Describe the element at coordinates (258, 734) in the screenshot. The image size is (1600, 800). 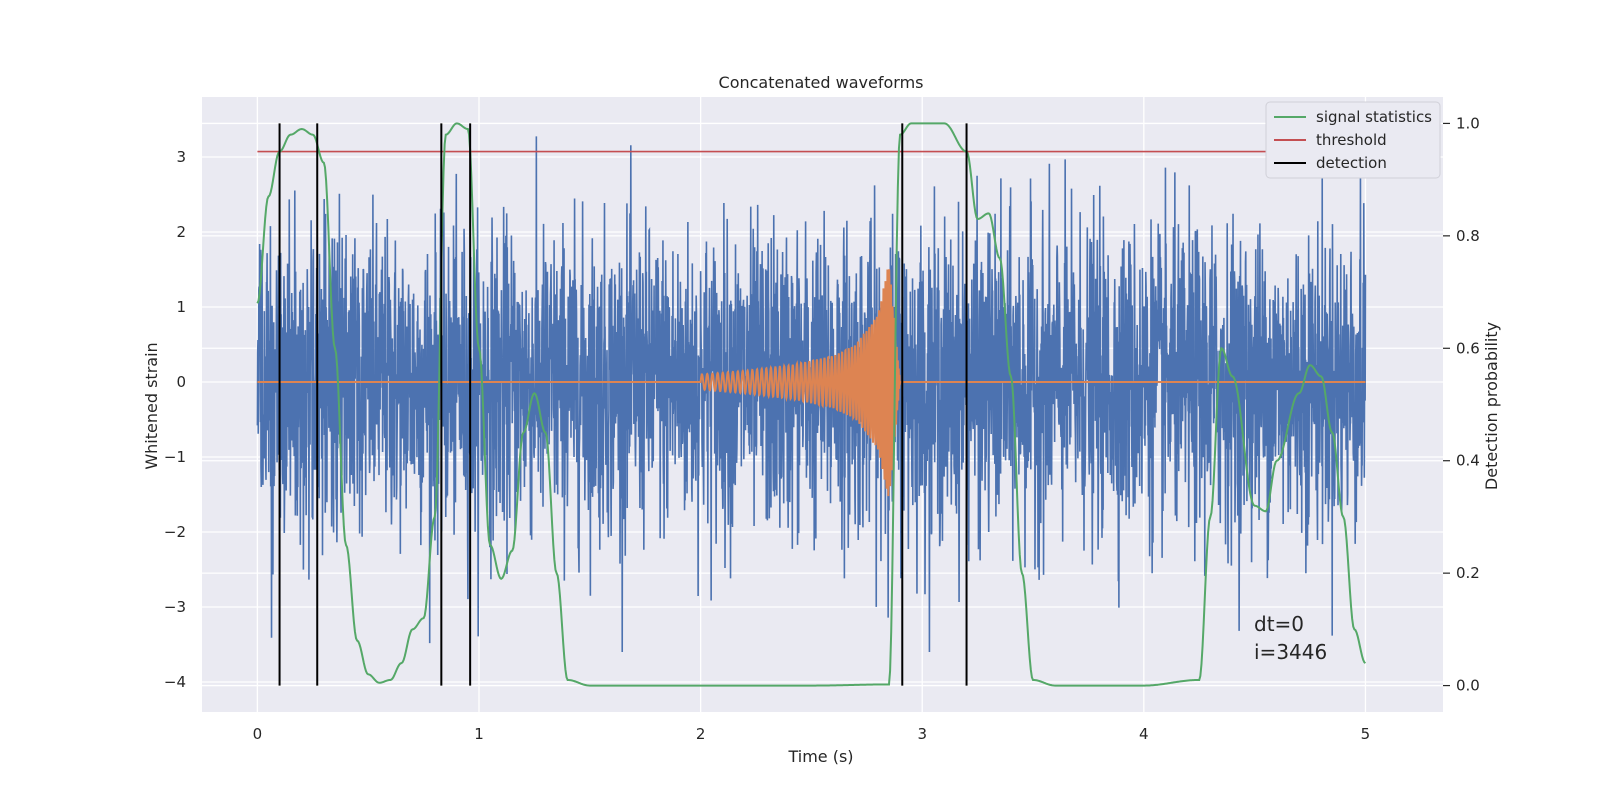
I see `x-tick-label: 0` at that location.